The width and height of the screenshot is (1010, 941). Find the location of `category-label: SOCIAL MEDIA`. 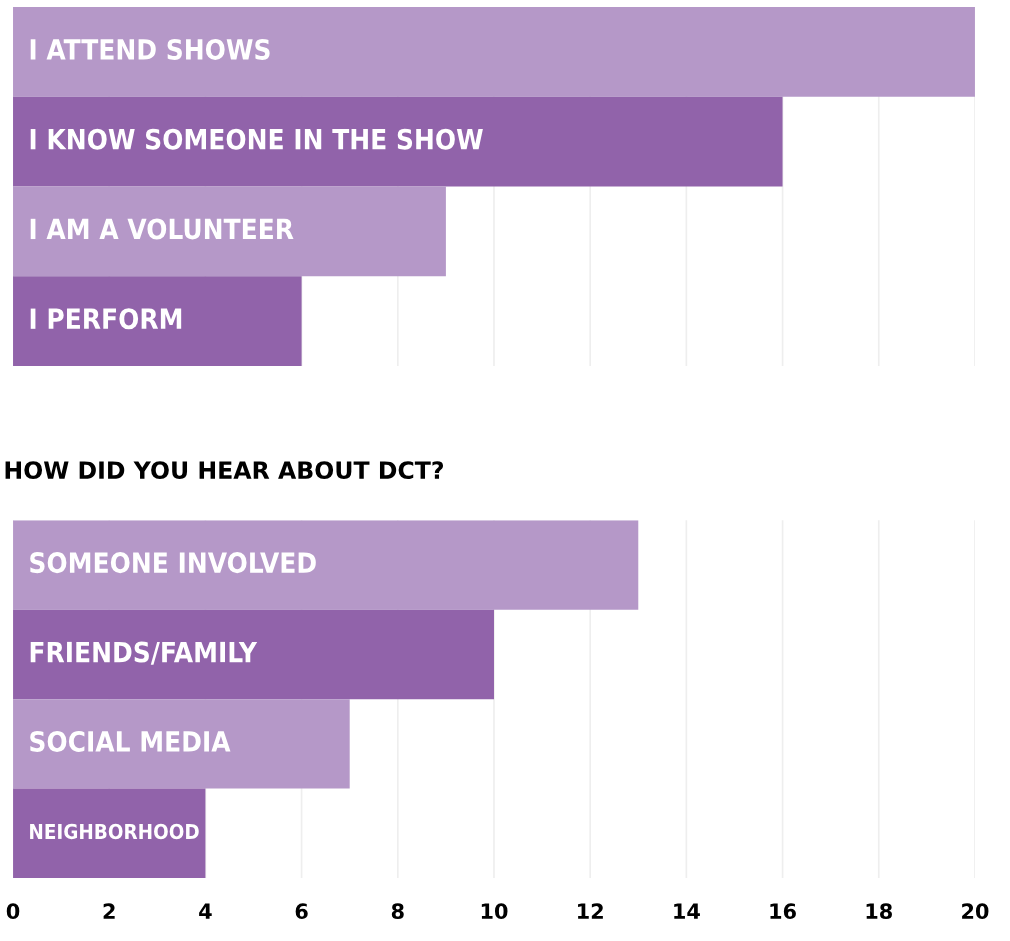

category-label: SOCIAL MEDIA is located at coordinates (130, 741).